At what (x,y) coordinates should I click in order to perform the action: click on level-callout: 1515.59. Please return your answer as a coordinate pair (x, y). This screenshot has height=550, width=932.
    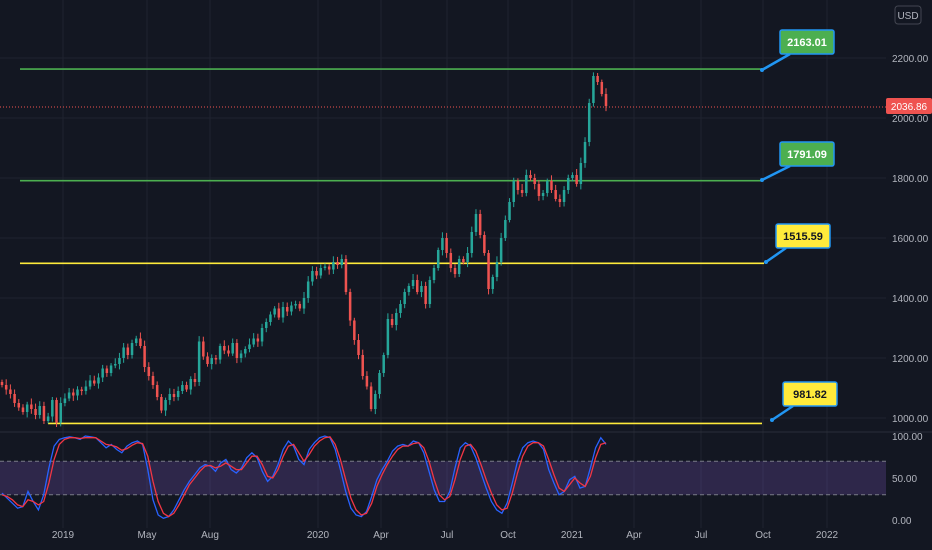
    Looking at the image, I should click on (797, 243).